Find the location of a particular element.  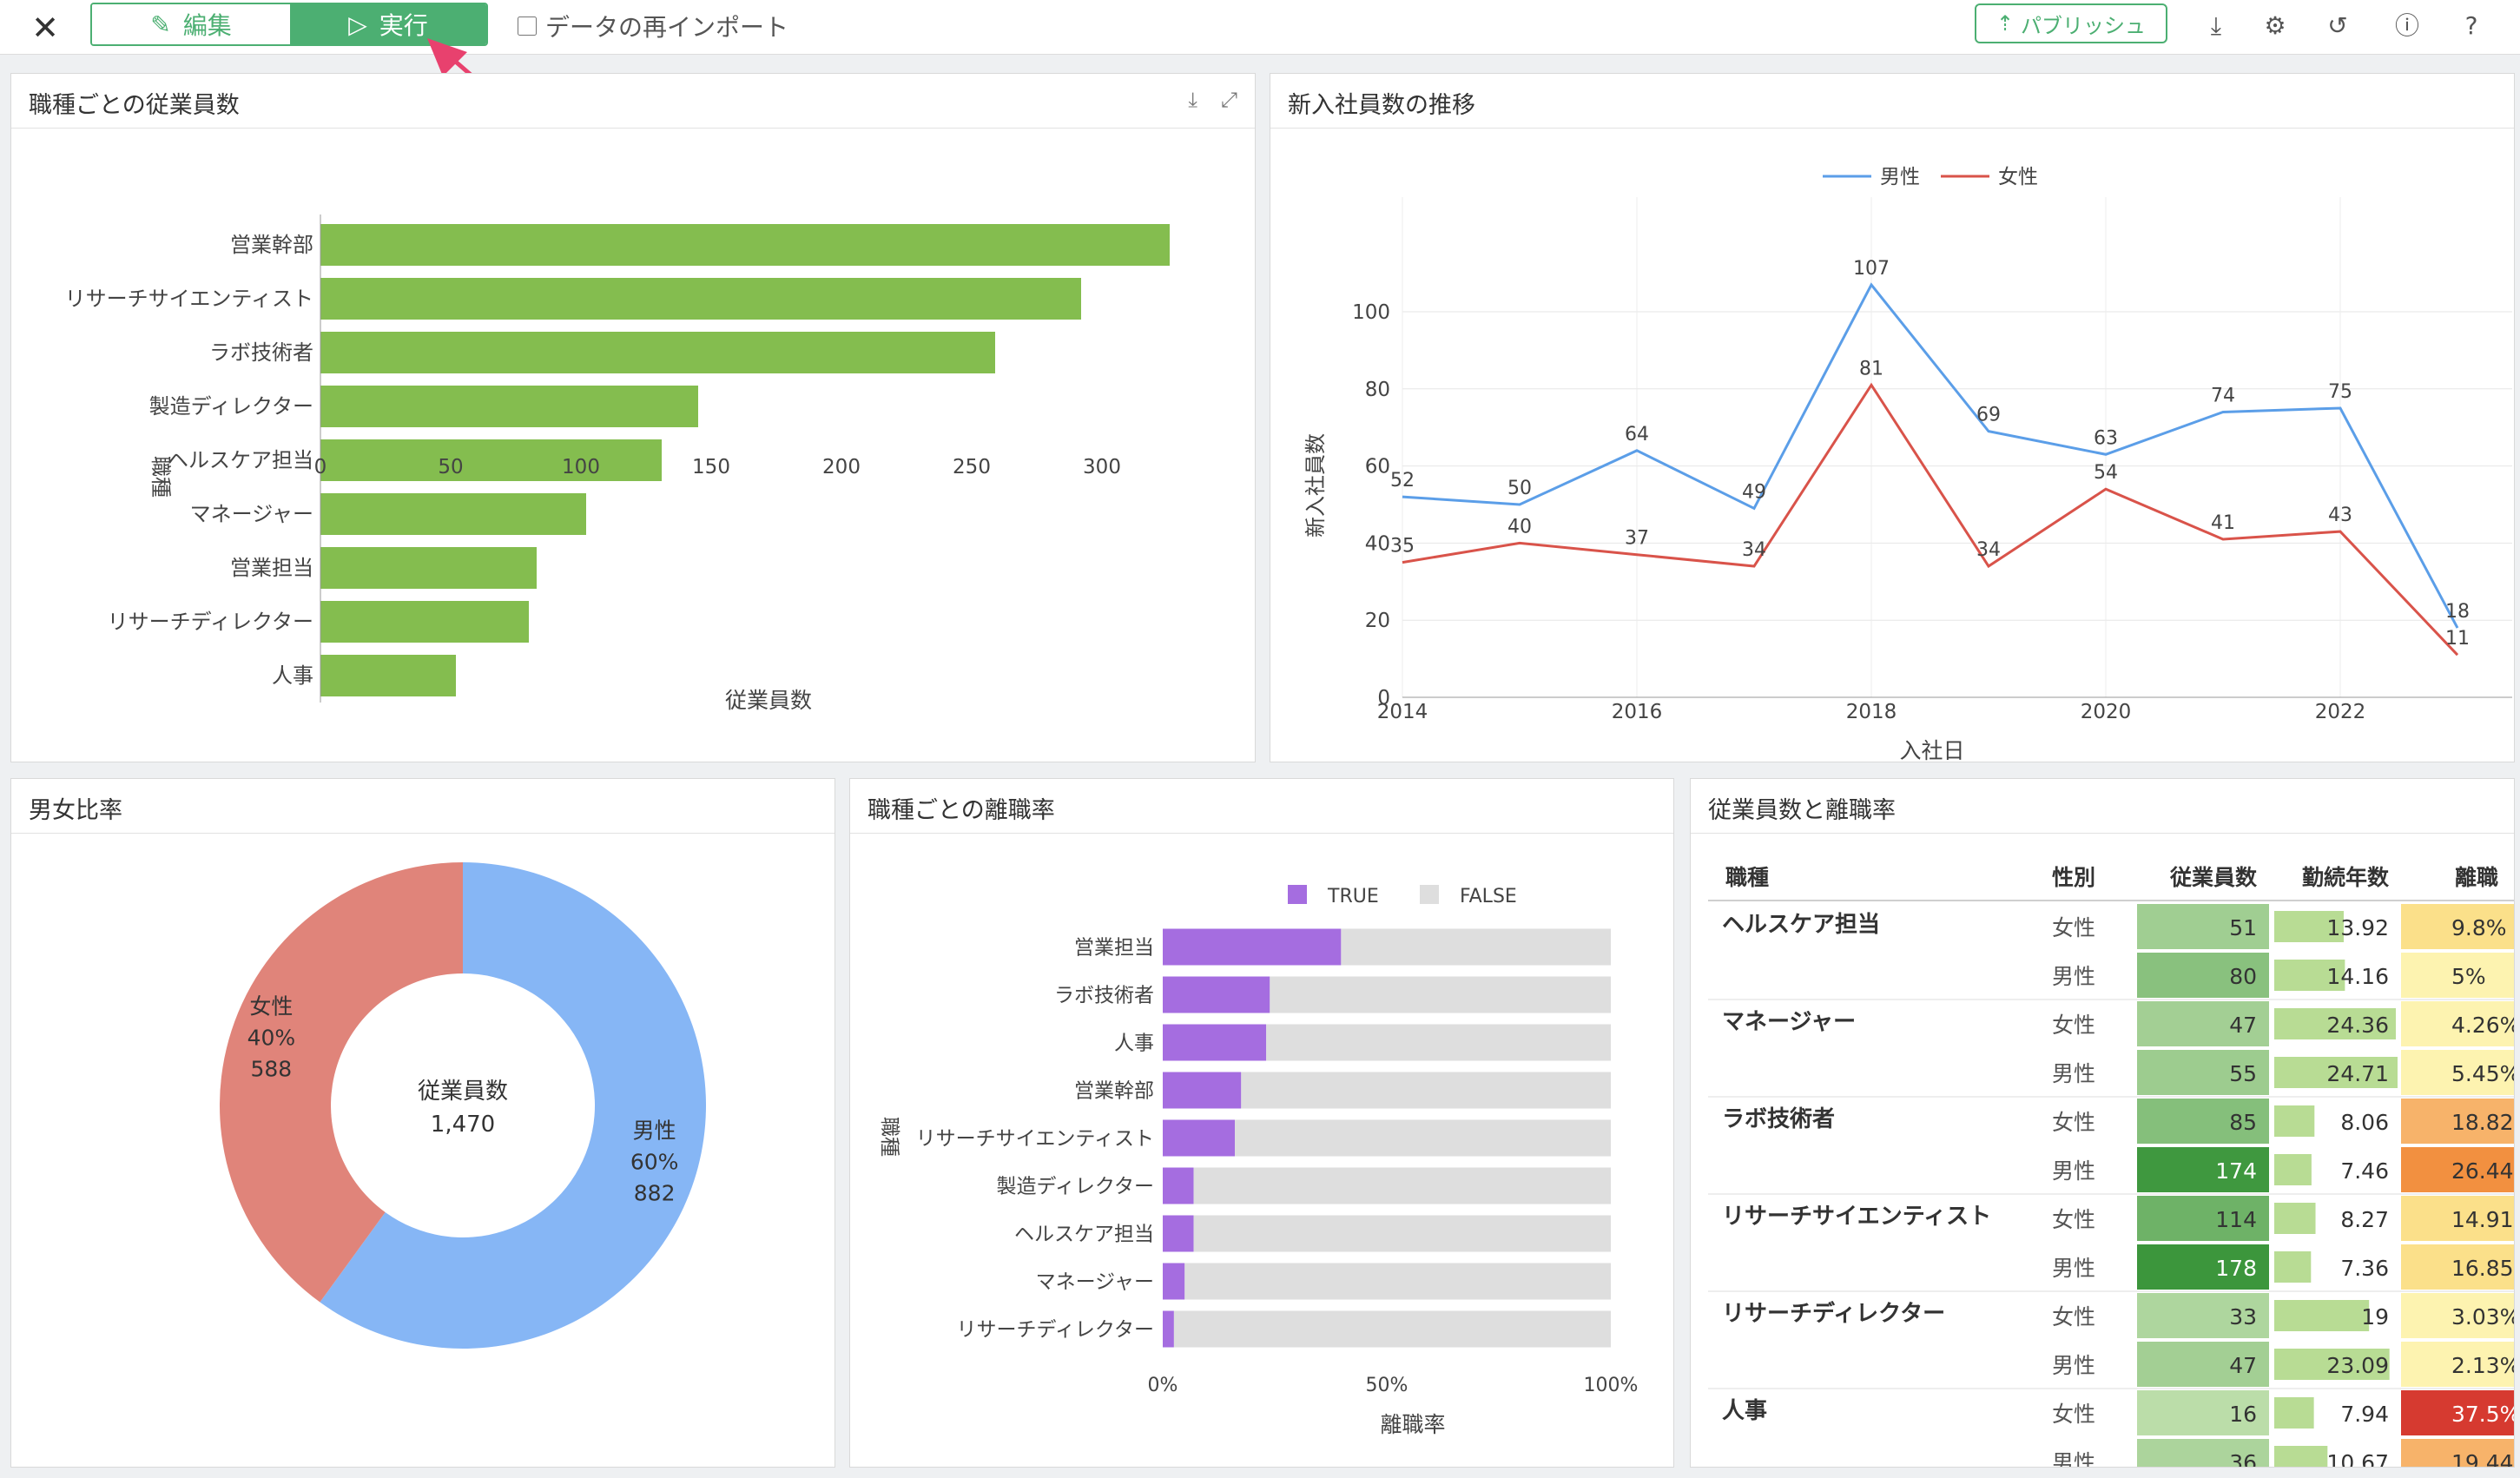

y-axis-title: 職種 is located at coordinates (889, 1137).